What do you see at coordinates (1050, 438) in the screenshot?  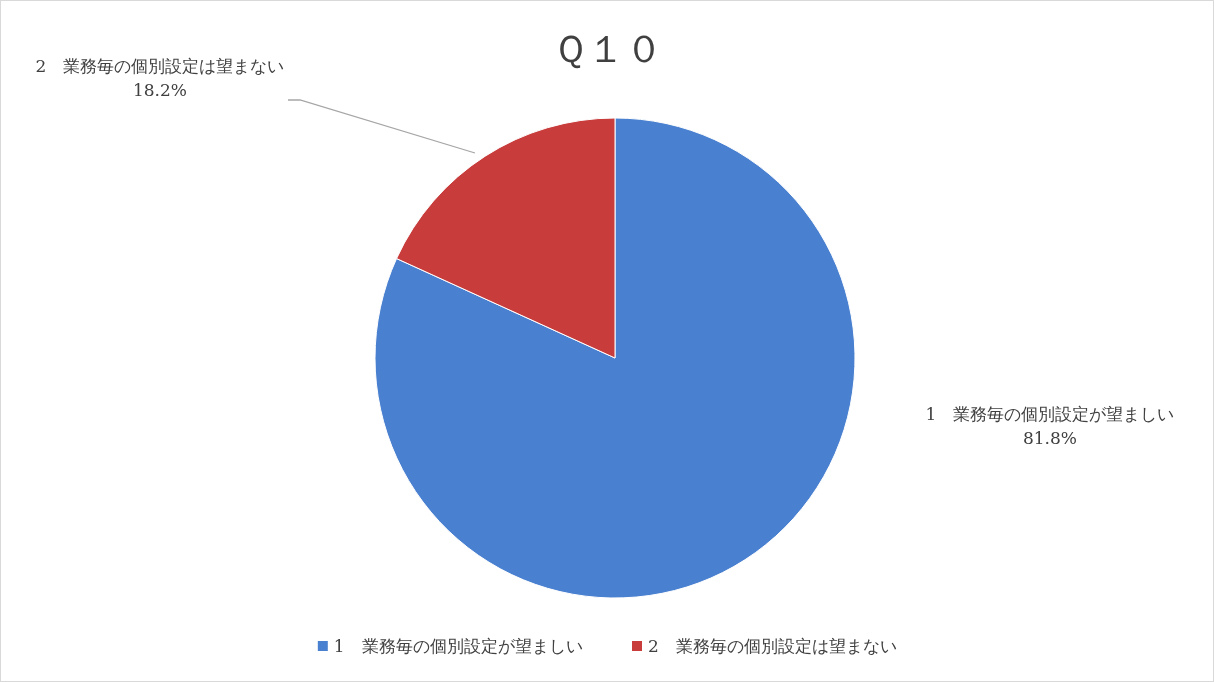 I see `data-label: 81.8%` at bounding box center [1050, 438].